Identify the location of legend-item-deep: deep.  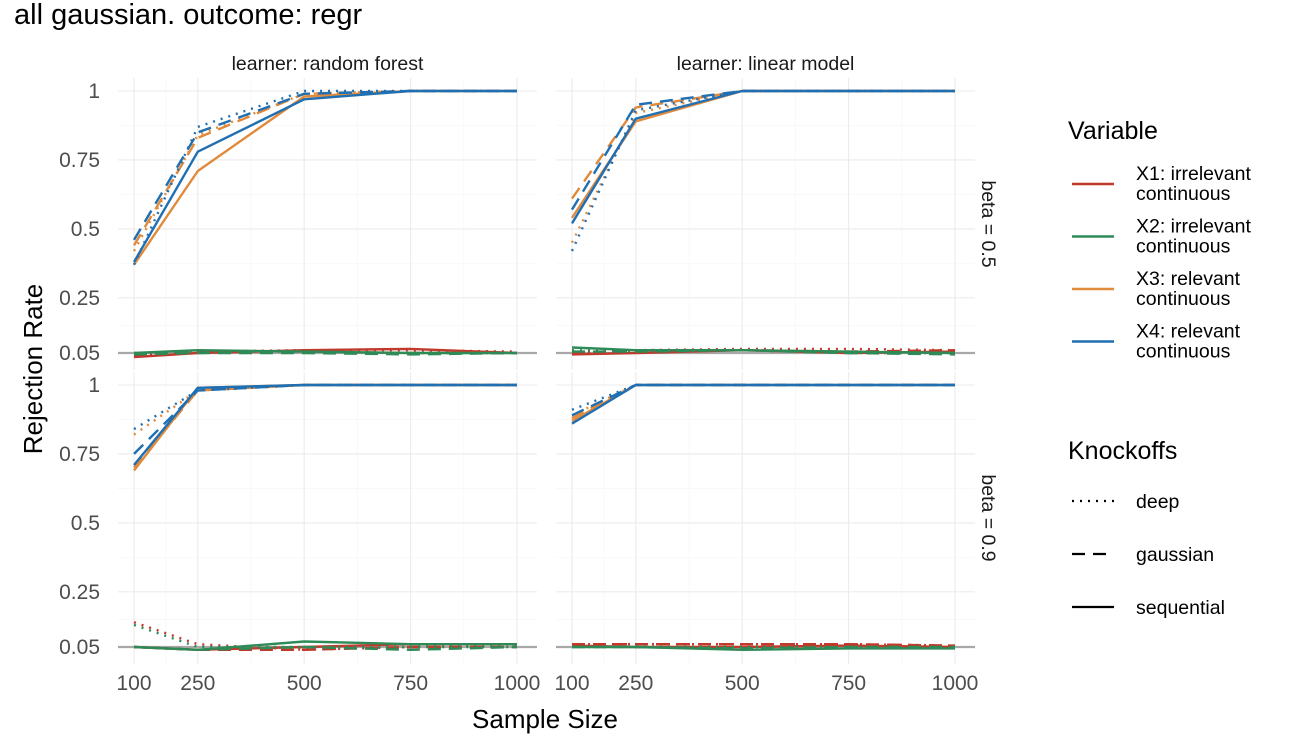
(1126, 502).